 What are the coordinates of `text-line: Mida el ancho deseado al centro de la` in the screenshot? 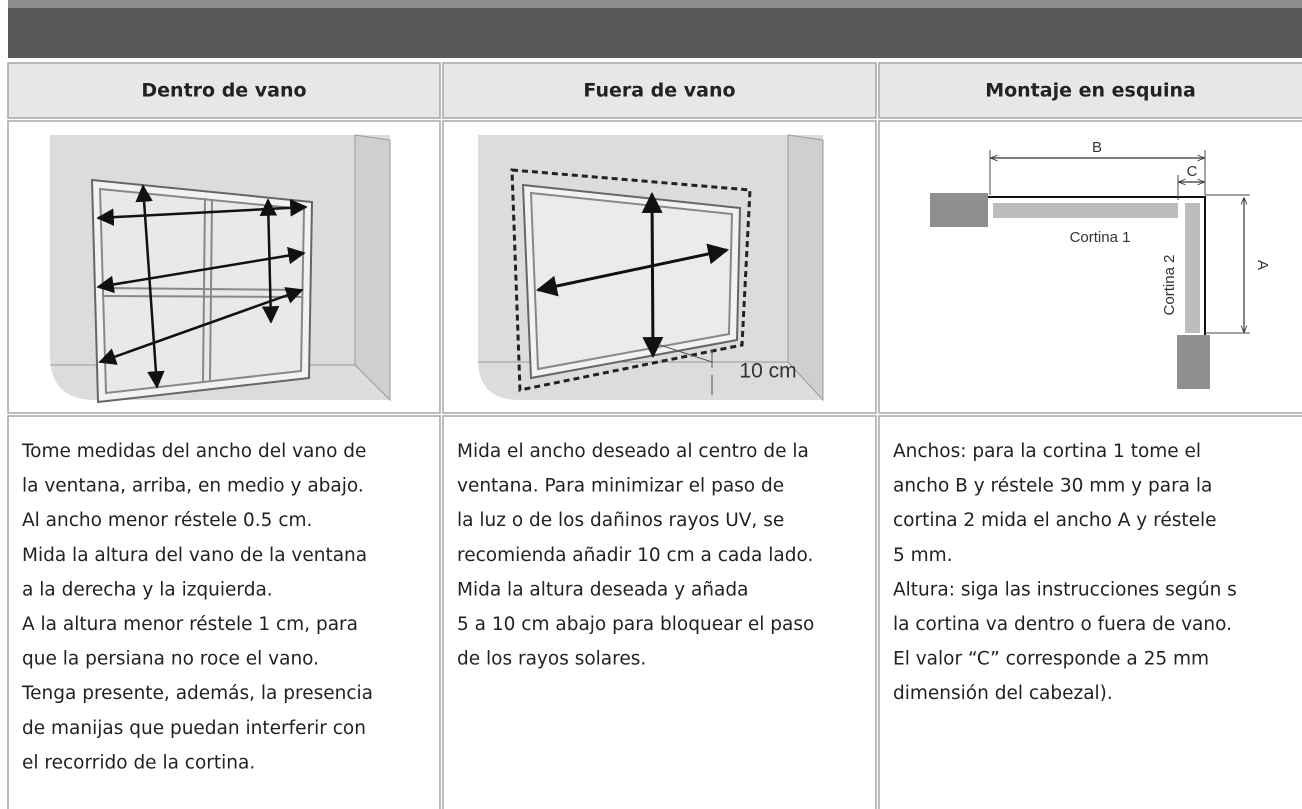 It's located at (633, 451).